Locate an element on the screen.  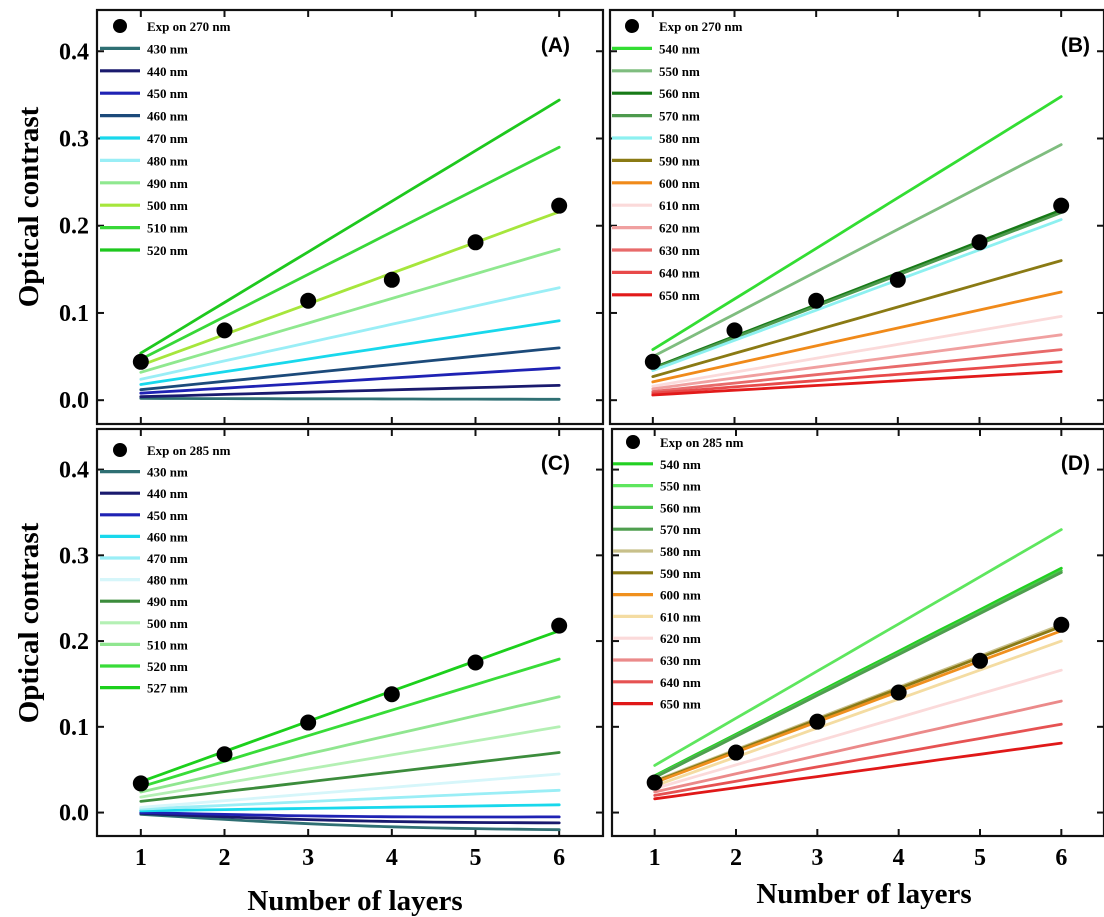
legend-label: 450 nm is located at coordinates (167, 93).